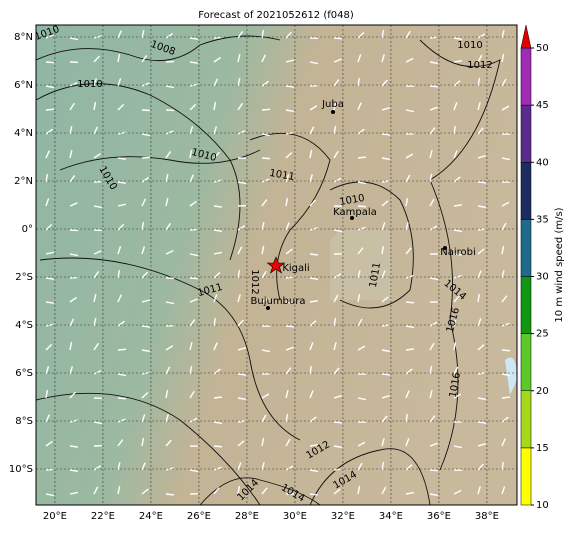  What do you see at coordinates (24, 373) in the screenshot?
I see `lat-label: 6°S` at bounding box center [24, 373].